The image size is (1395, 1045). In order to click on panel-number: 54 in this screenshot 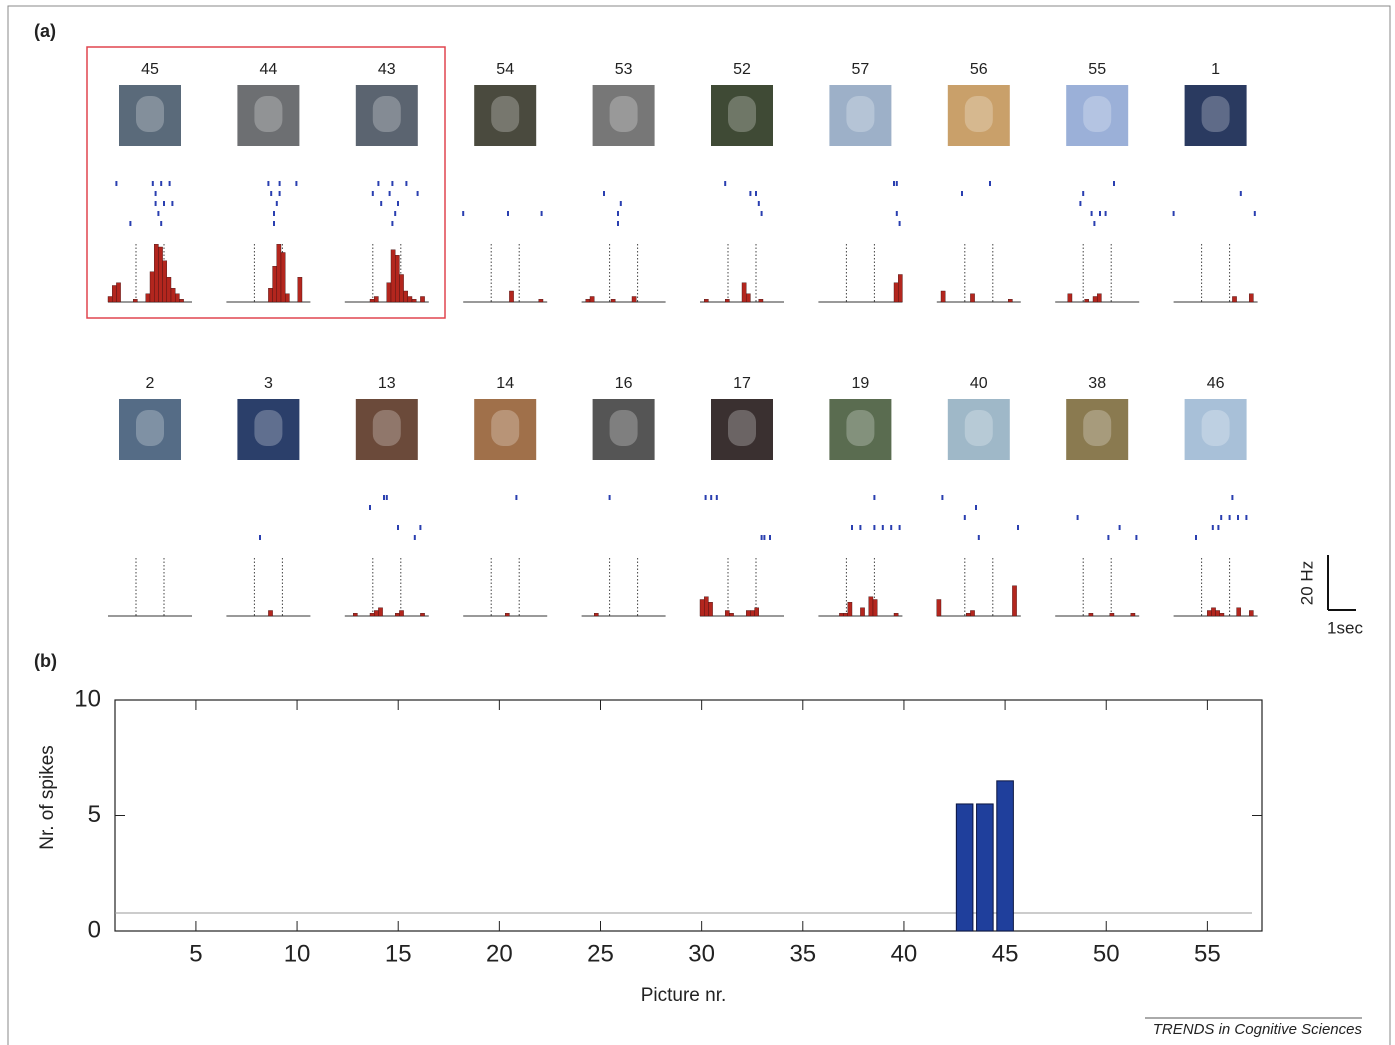, I will do `click(505, 69)`.